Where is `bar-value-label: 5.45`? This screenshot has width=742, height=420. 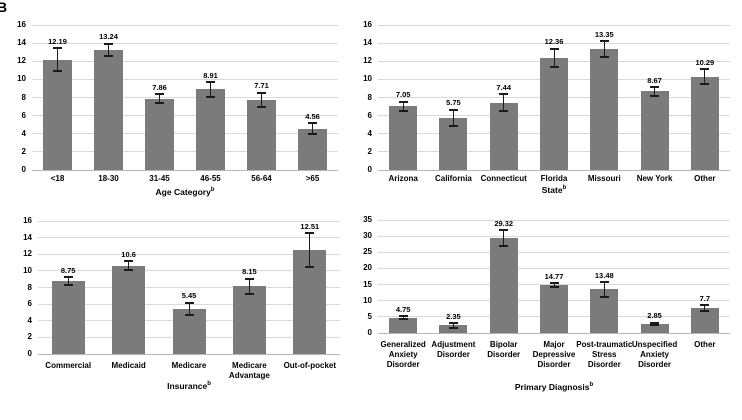
bar-value-label: 5.45 is located at coordinates (189, 296).